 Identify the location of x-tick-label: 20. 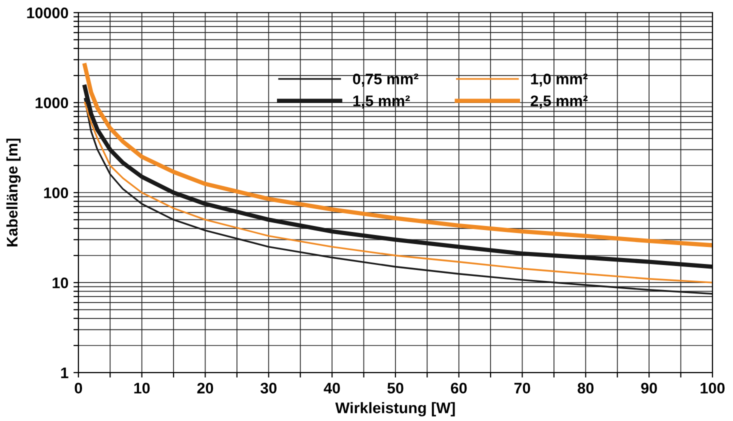
(205, 388).